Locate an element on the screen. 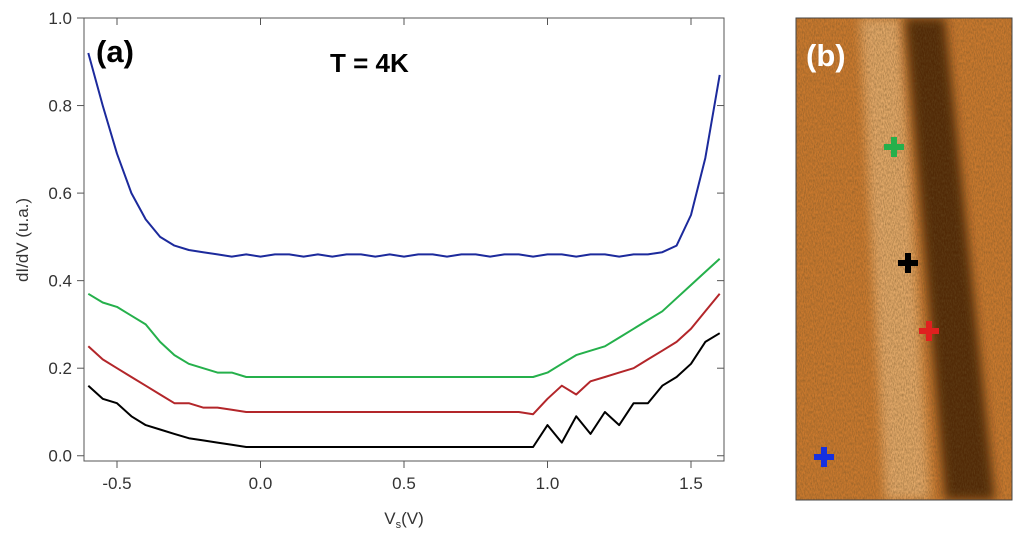  position-markers is located at coordinates (876, 302).